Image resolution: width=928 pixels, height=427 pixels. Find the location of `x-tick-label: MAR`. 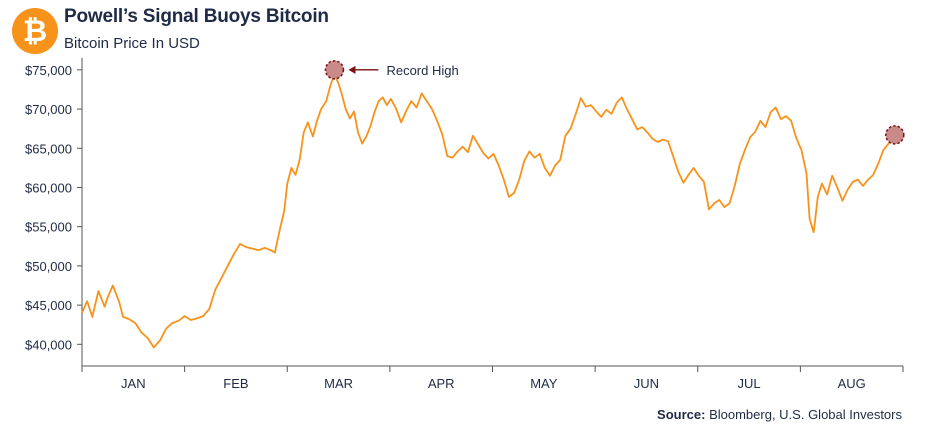

x-tick-label: MAR is located at coordinates (338, 383).